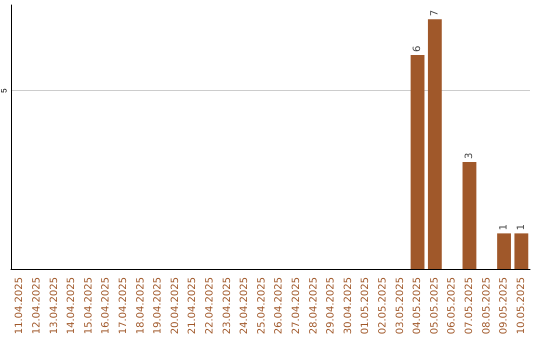 This screenshot has width=540, height=340. Describe the element at coordinates (123, 305) in the screenshot. I see `x-tick-label: 17.04.2025` at that location.